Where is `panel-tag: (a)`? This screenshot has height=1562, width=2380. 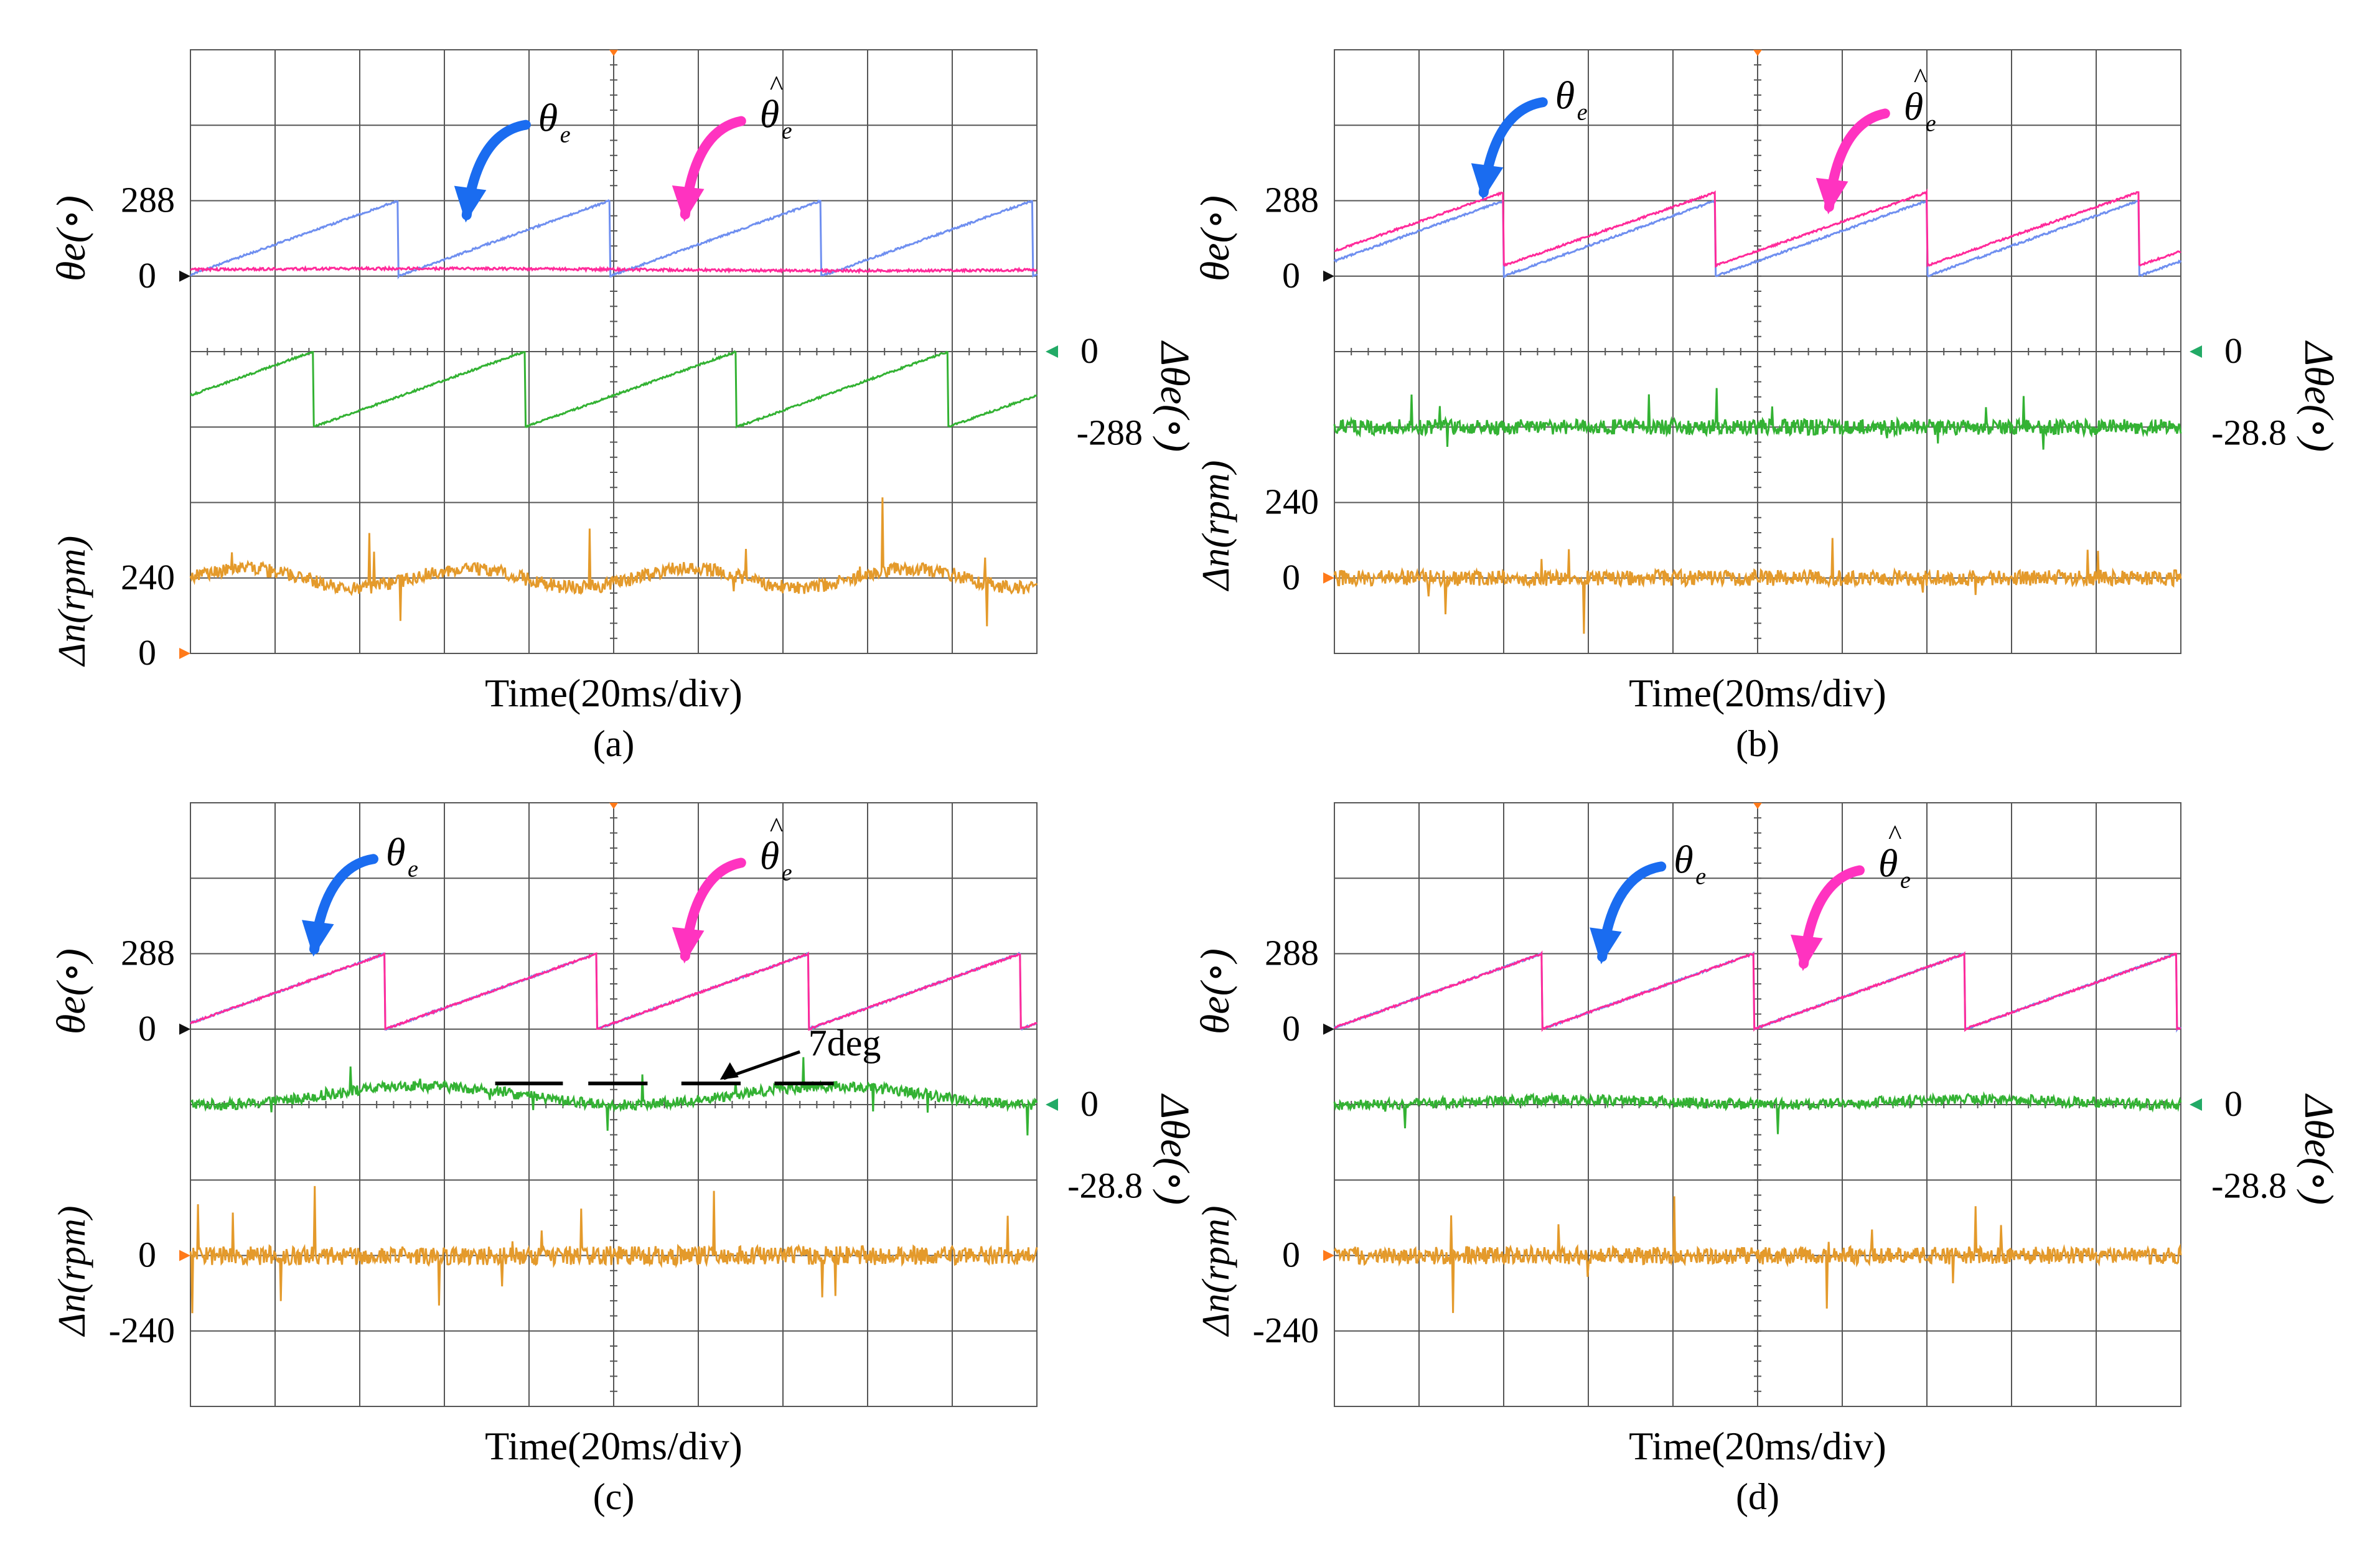 panel-tag: (a) is located at coordinates (614, 743).